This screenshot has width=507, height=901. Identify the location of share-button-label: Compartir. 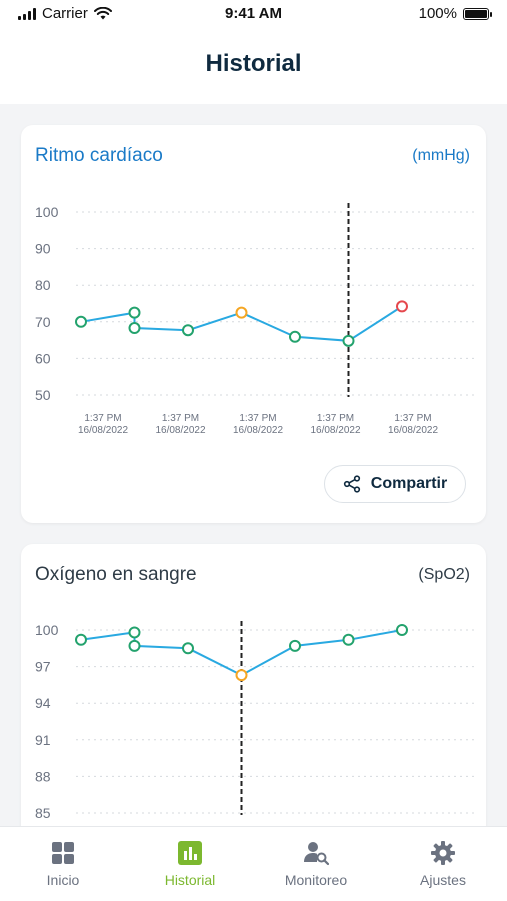
(409, 483).